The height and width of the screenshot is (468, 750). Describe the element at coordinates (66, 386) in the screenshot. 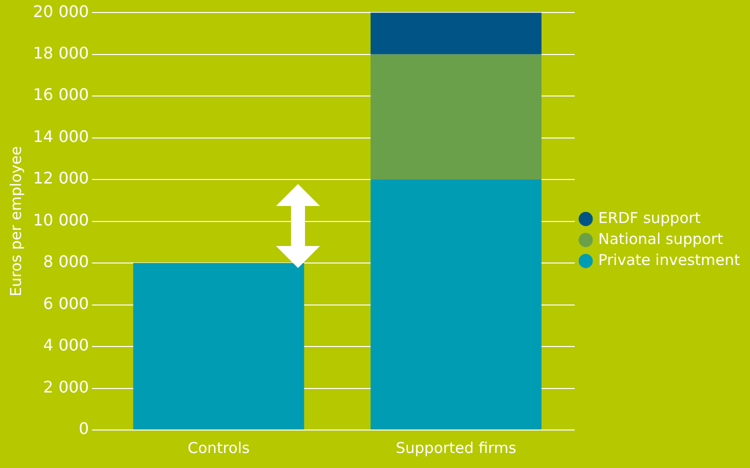

I see `y-tick-label: 2 000` at that location.